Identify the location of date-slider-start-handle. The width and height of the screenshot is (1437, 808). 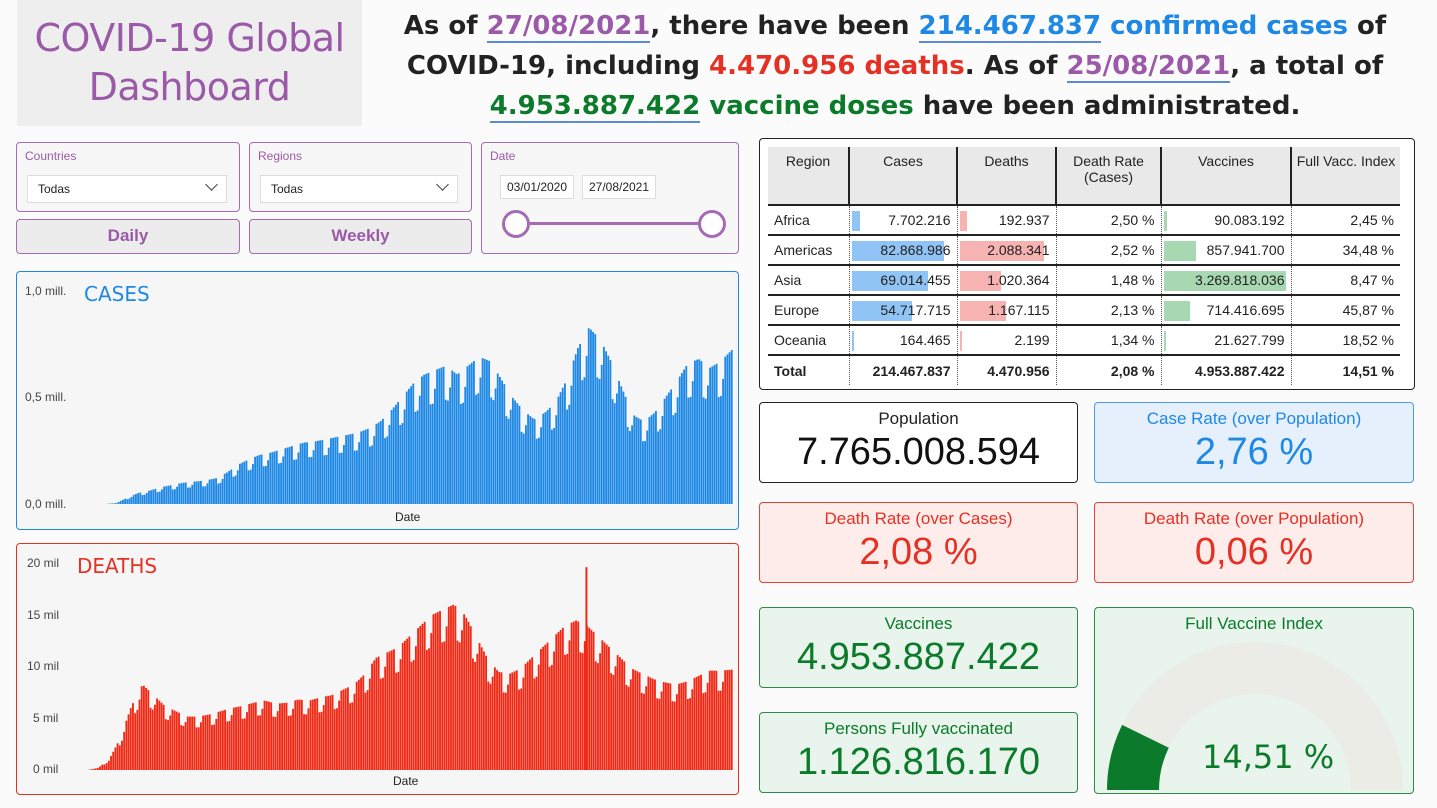
(516, 224).